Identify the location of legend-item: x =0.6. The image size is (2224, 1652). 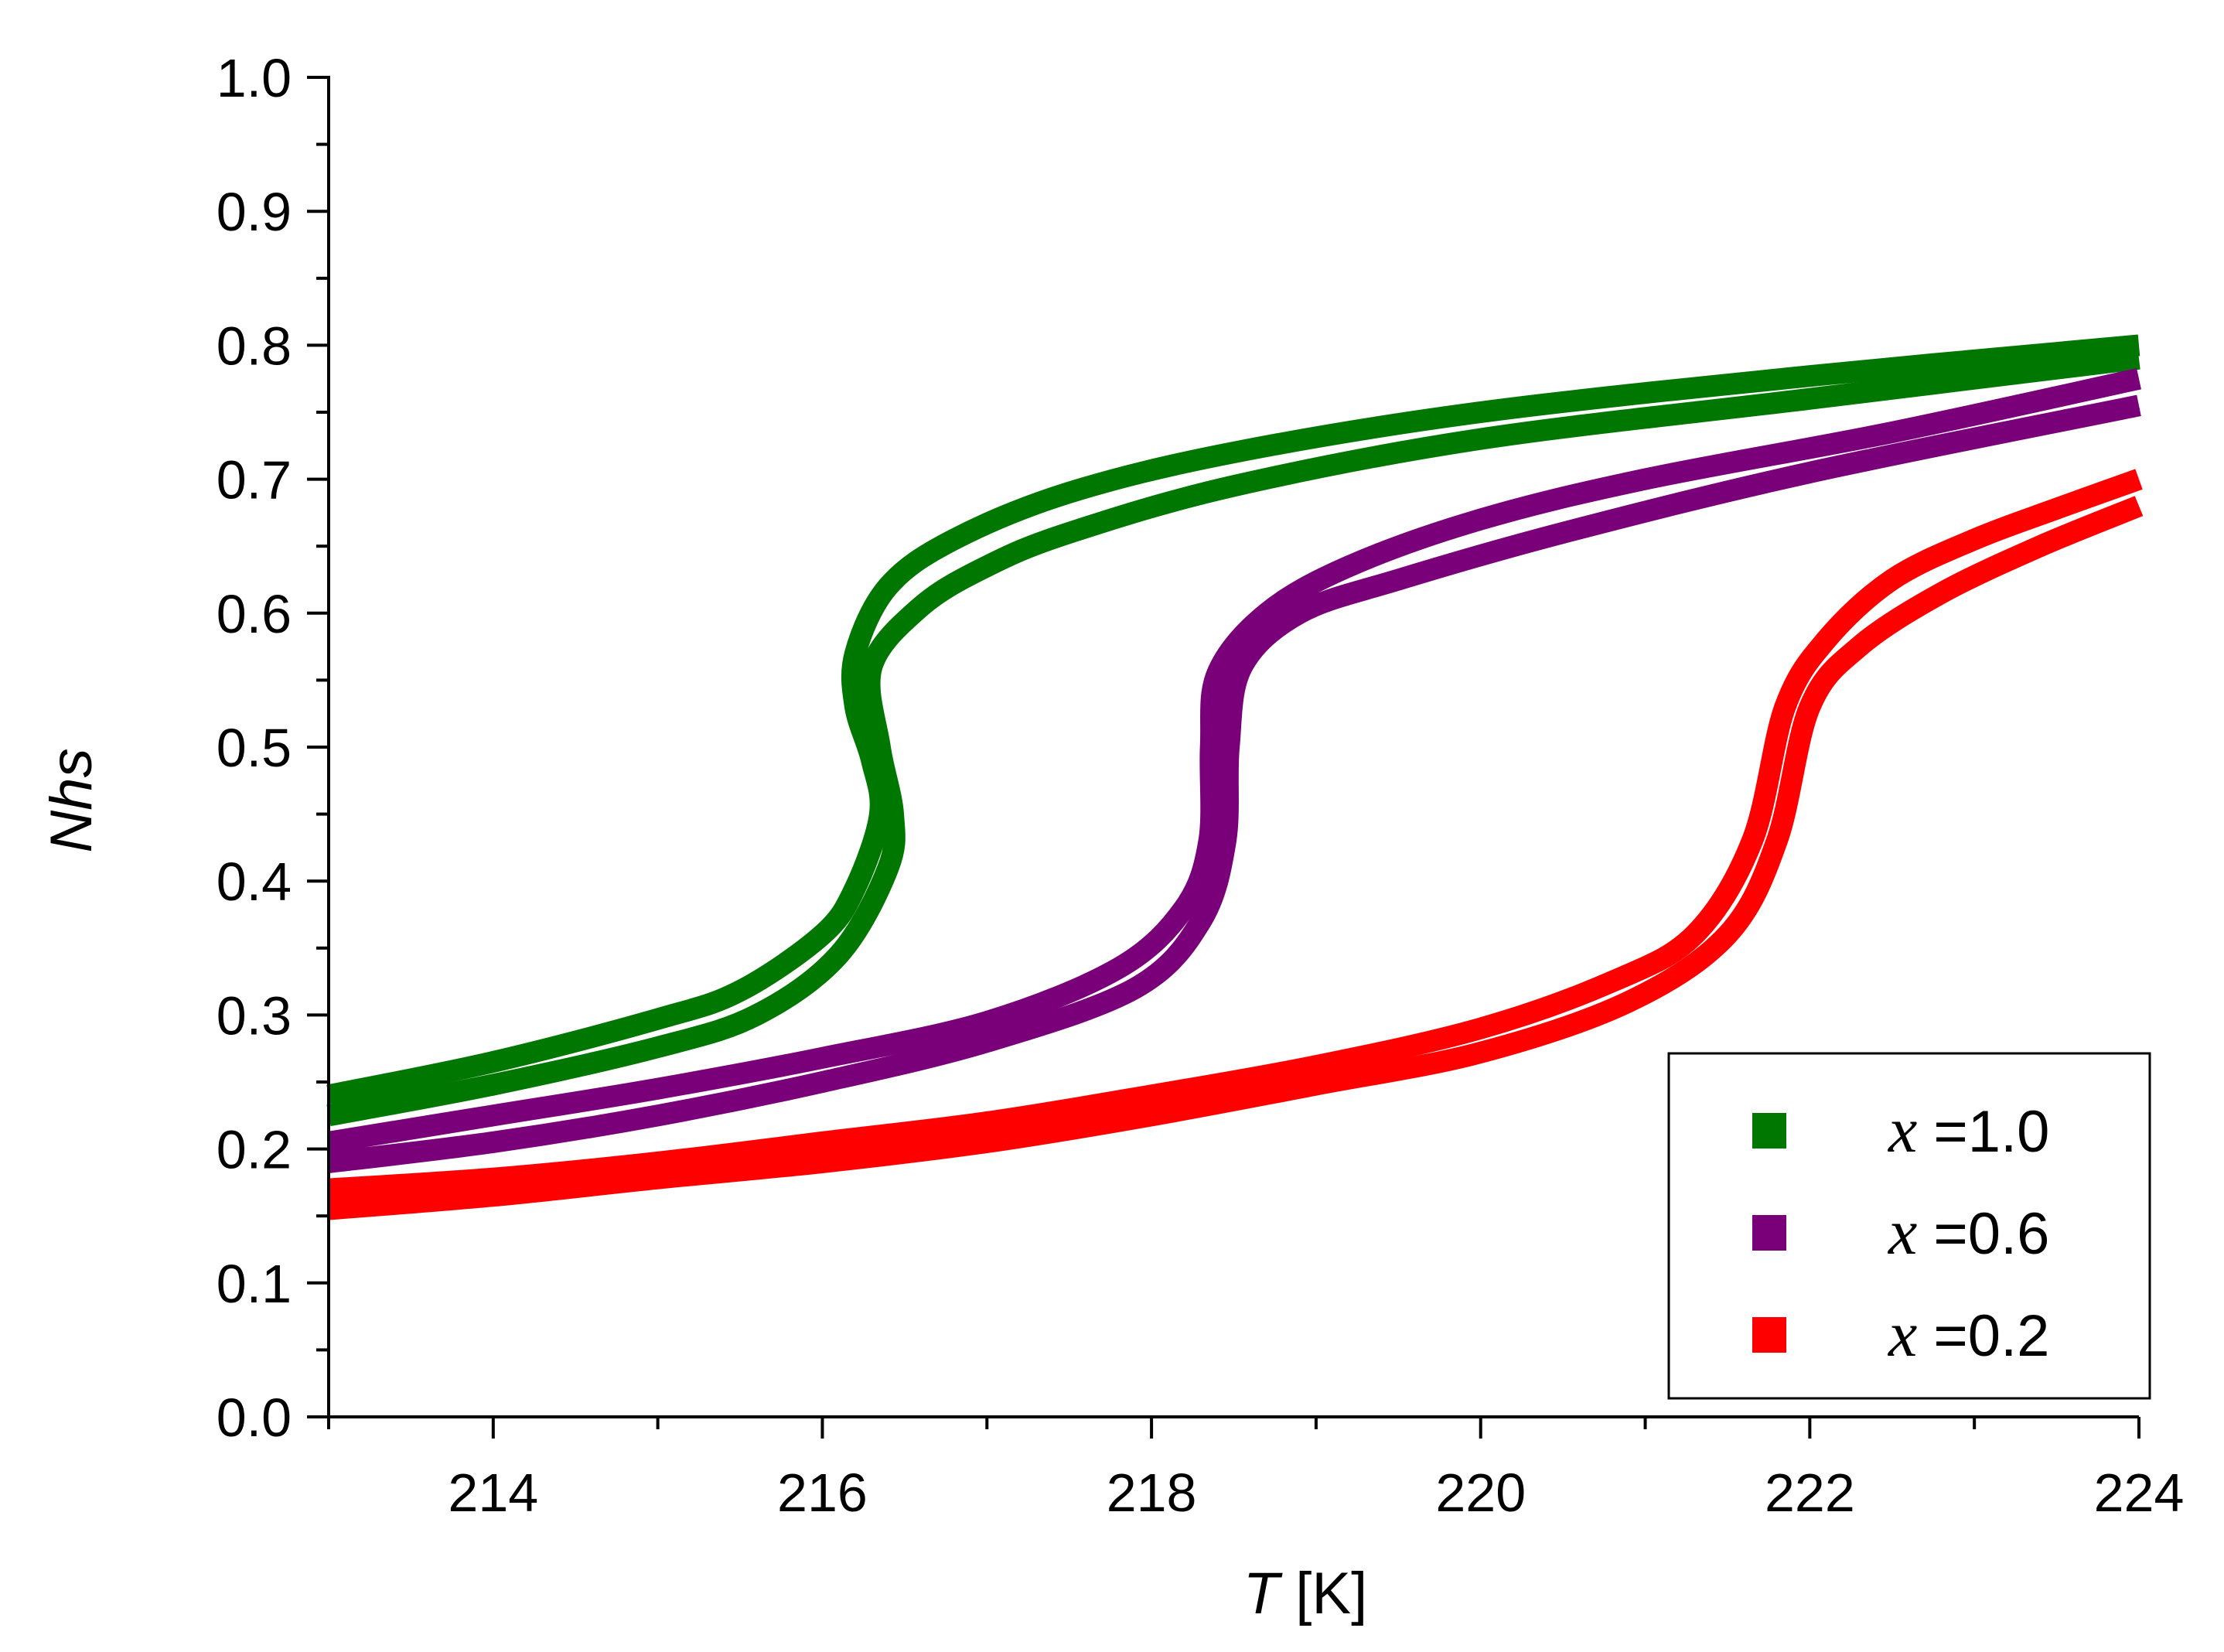
(1900, 1232).